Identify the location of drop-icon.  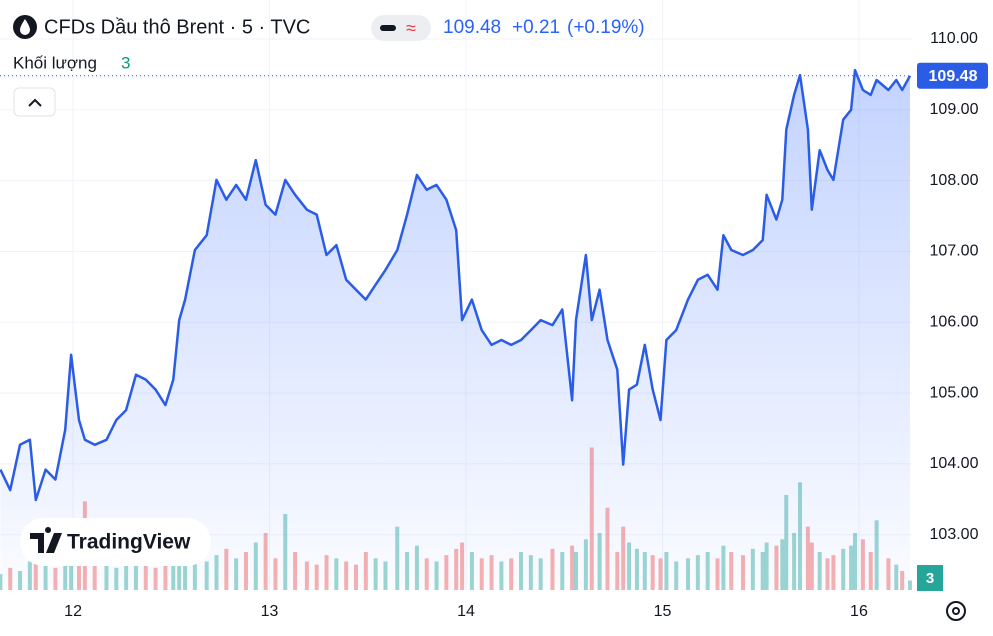
(25, 27).